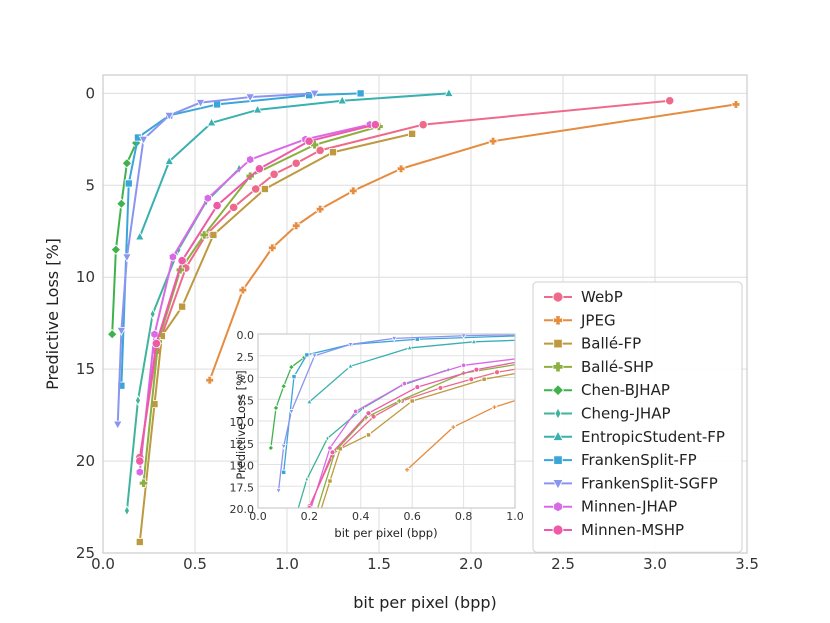  I want to click on legend-item-webp: WebP, so click(583, 297).